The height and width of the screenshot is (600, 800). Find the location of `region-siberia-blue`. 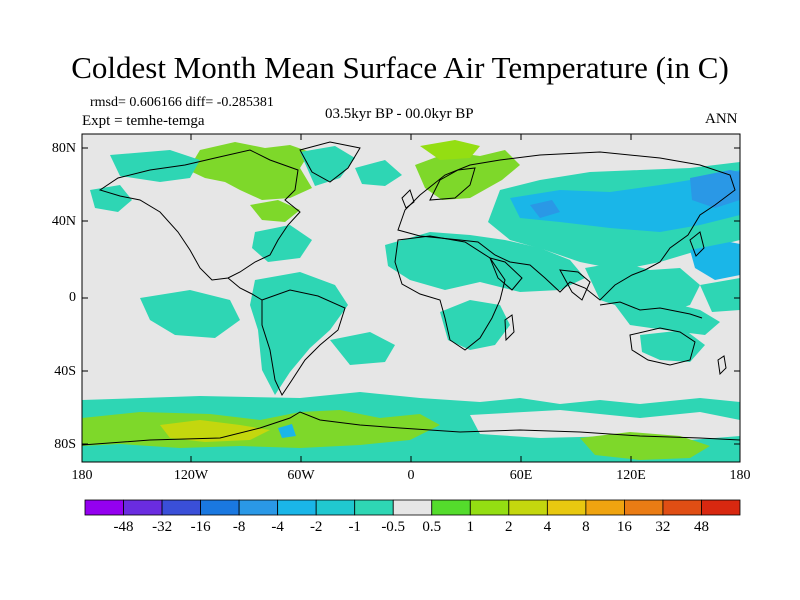

region-siberia-blue is located at coordinates (625, 201).